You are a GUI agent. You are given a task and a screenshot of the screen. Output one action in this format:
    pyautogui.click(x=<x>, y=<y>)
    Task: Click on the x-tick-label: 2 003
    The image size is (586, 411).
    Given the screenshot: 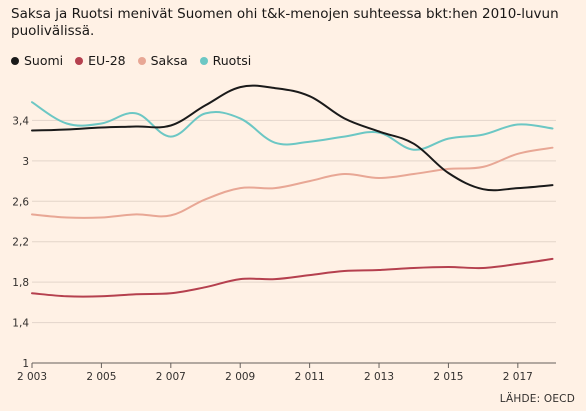 What is the action you would take?
    pyautogui.click(x=32, y=377)
    